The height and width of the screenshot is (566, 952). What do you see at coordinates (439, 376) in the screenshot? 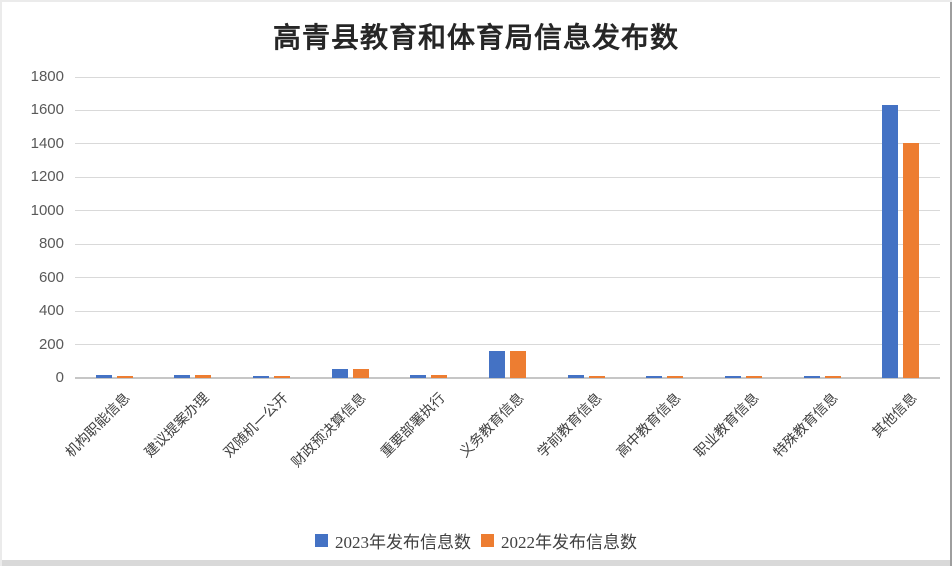
I see `bar-2022年发布信息数-重要部署执行` at bounding box center [439, 376].